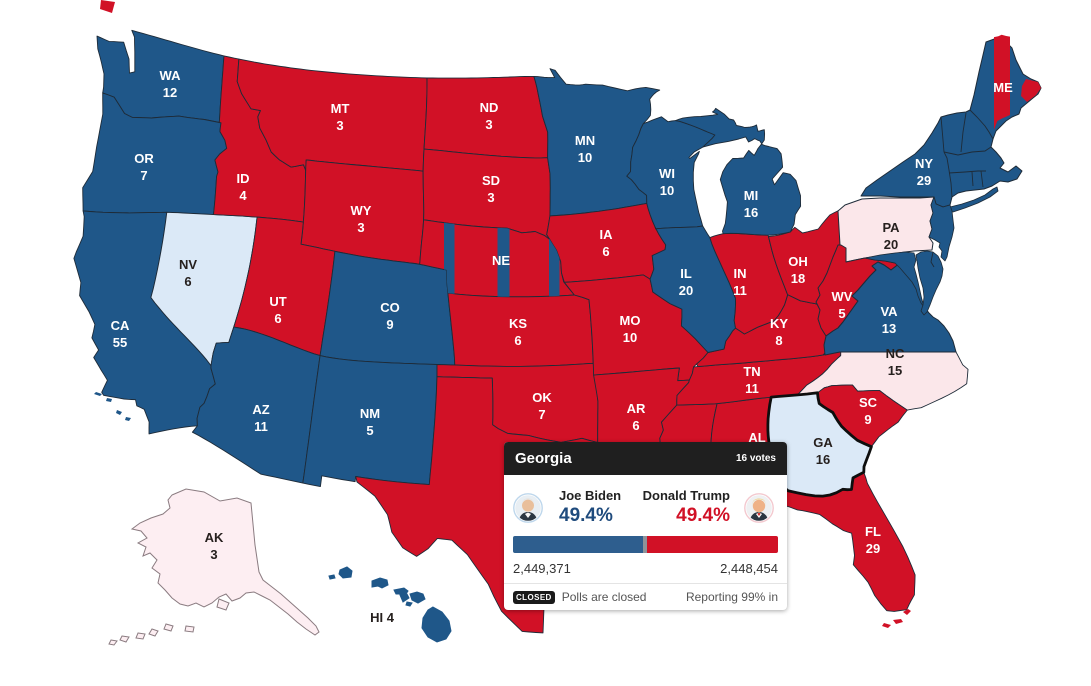 This screenshot has width=1091, height=686. I want to click on svg-text: WI, so click(667, 173).